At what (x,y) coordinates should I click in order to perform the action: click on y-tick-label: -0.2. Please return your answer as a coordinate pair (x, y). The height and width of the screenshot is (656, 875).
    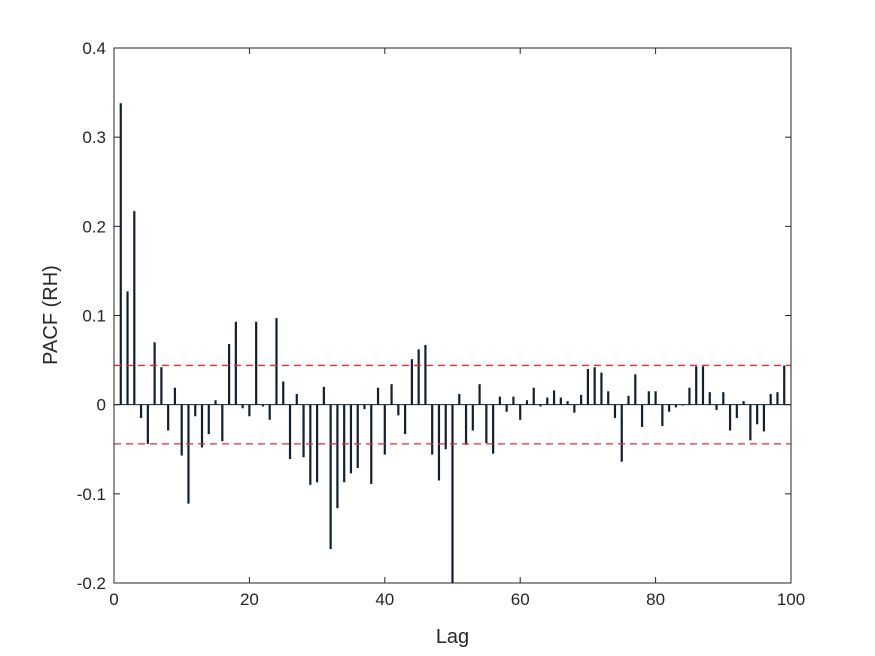
    Looking at the image, I should click on (91, 583).